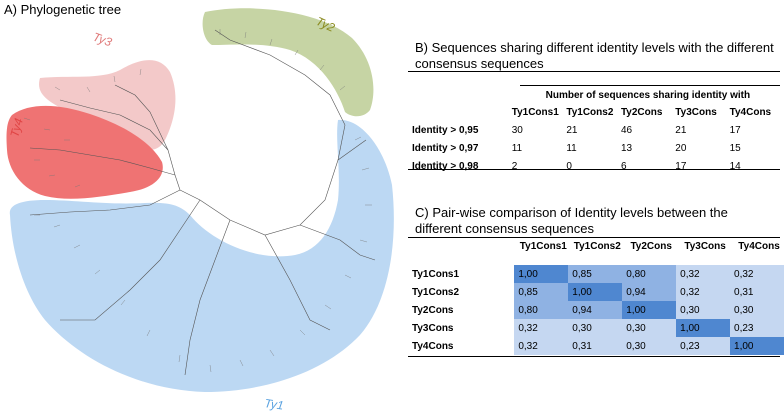  Describe the element at coordinates (436, 292) in the screenshot. I see `row-label: Ty1Cons2` at that location.